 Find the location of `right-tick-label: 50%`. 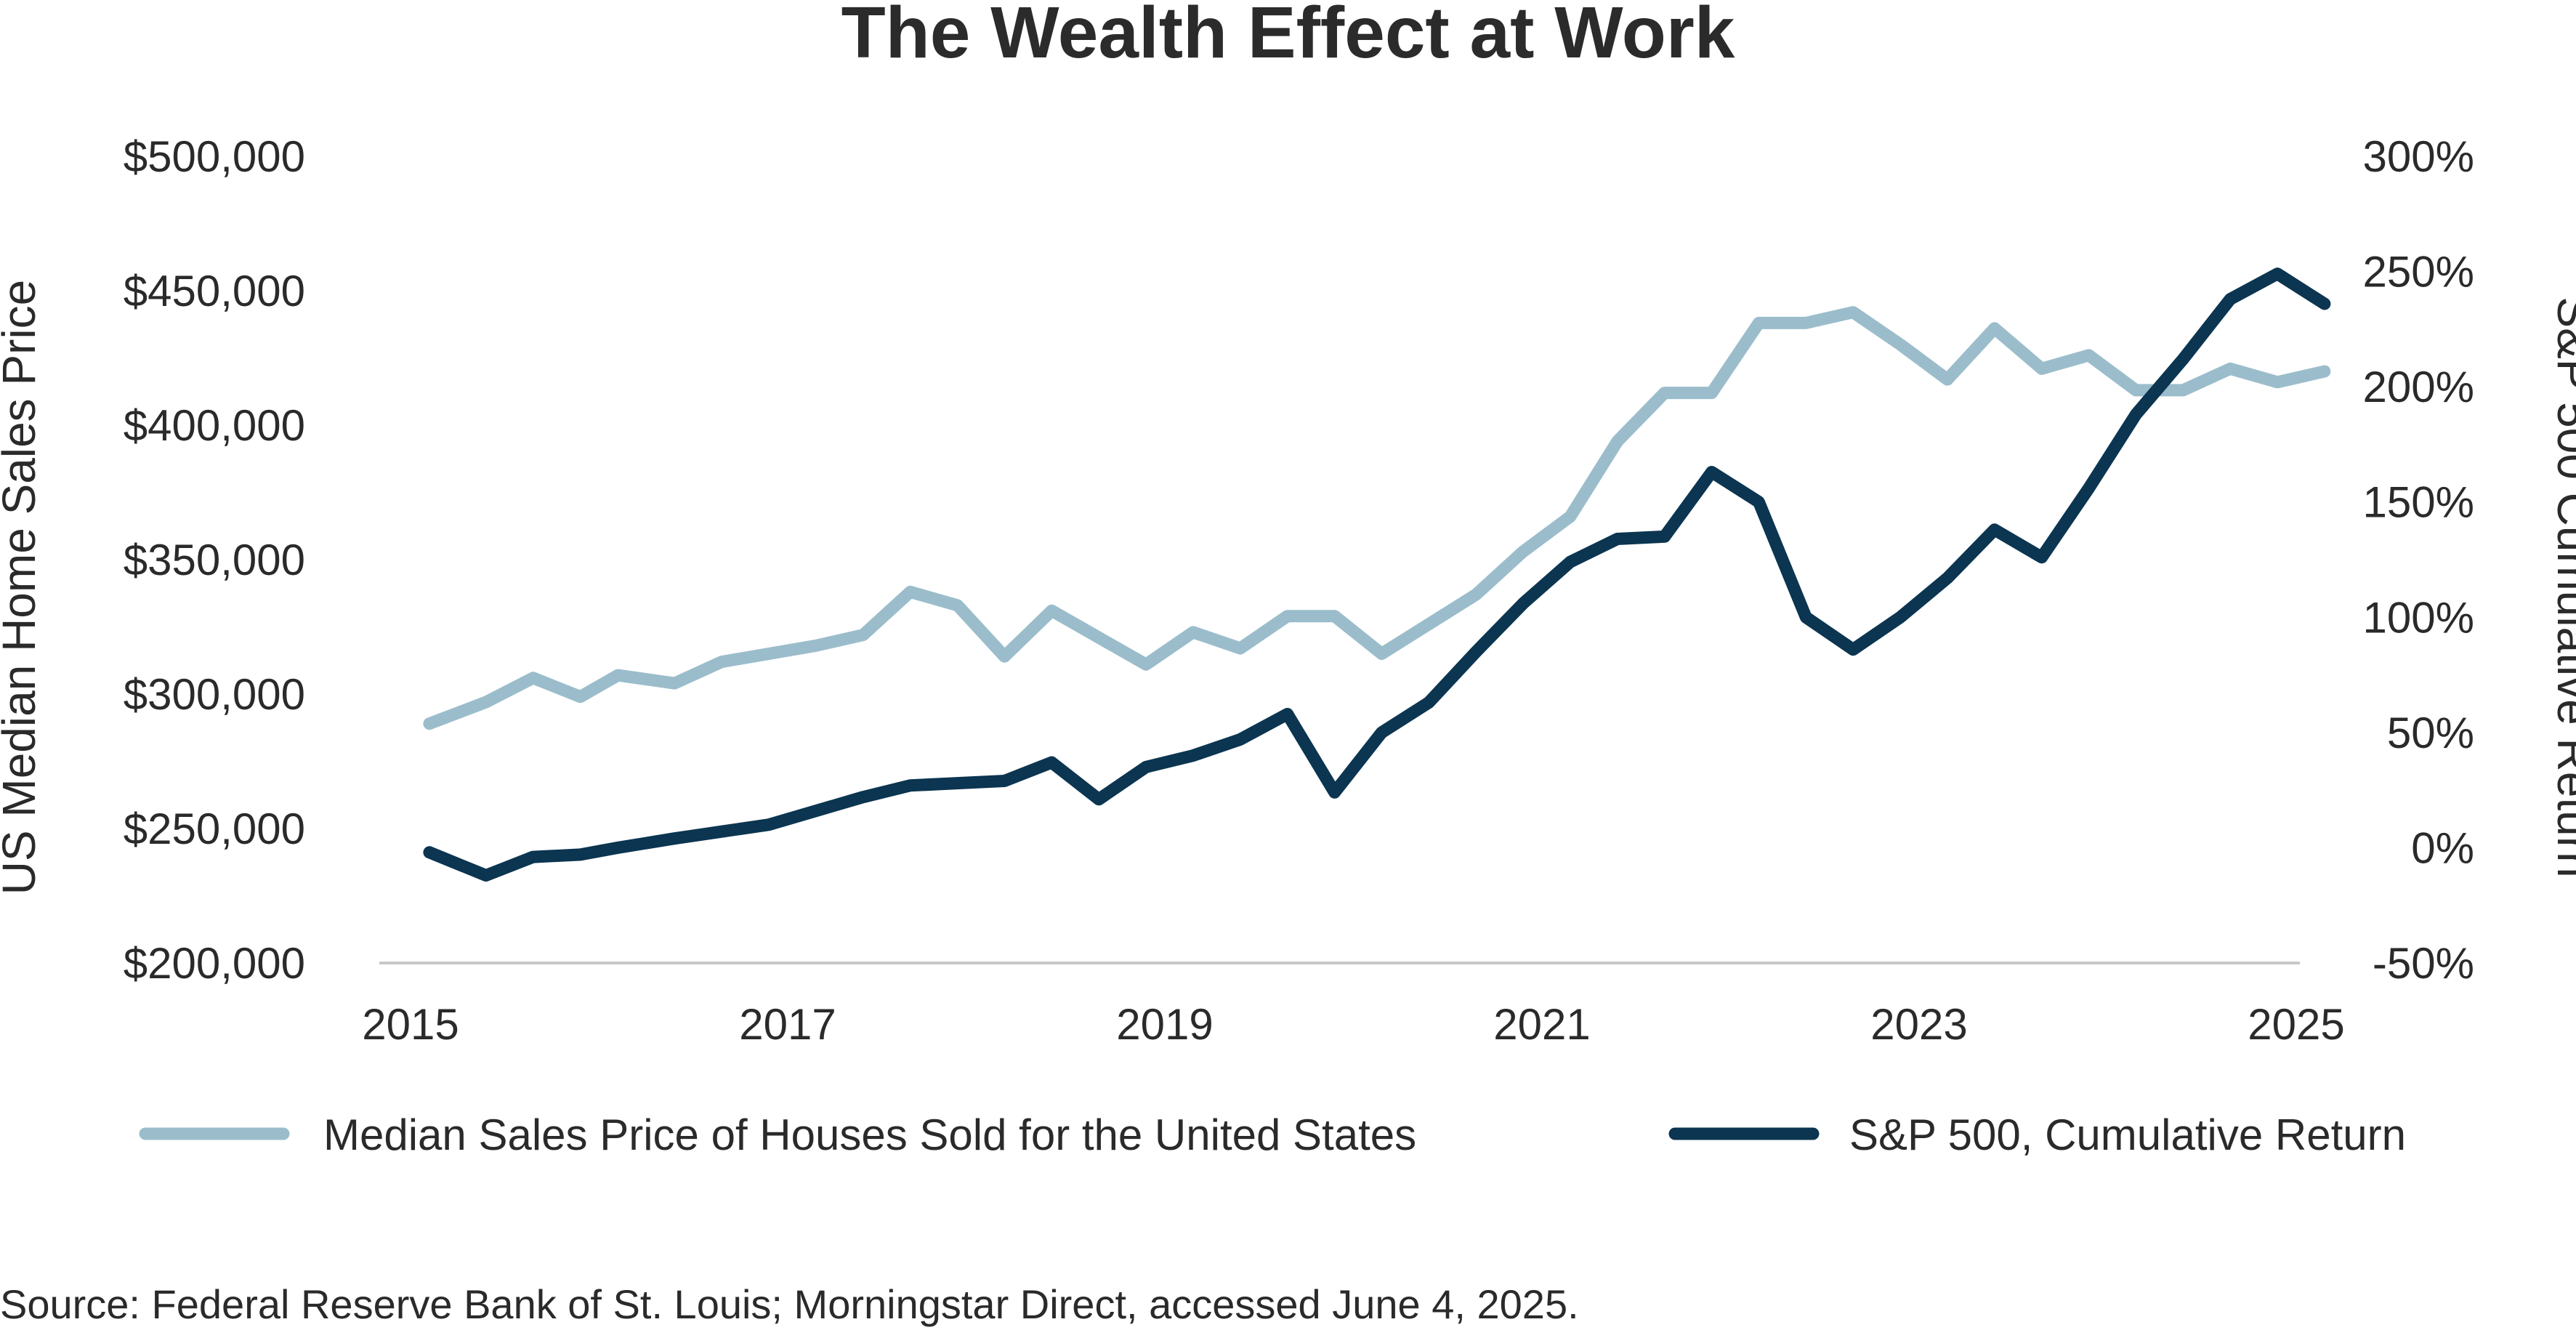

right-tick-label: 50% is located at coordinates (2431, 733).